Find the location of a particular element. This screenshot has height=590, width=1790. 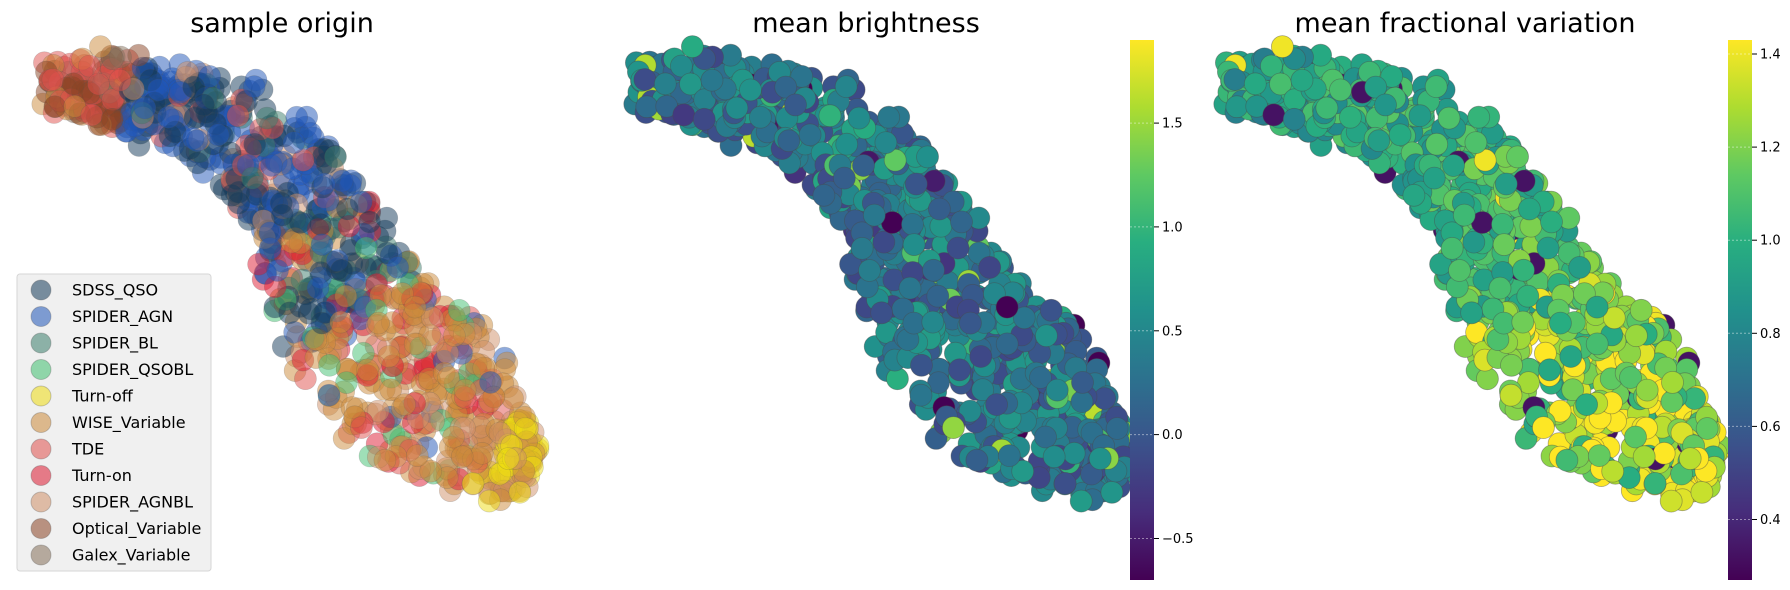

legend-label: WISE_Variable is located at coordinates (129, 423).